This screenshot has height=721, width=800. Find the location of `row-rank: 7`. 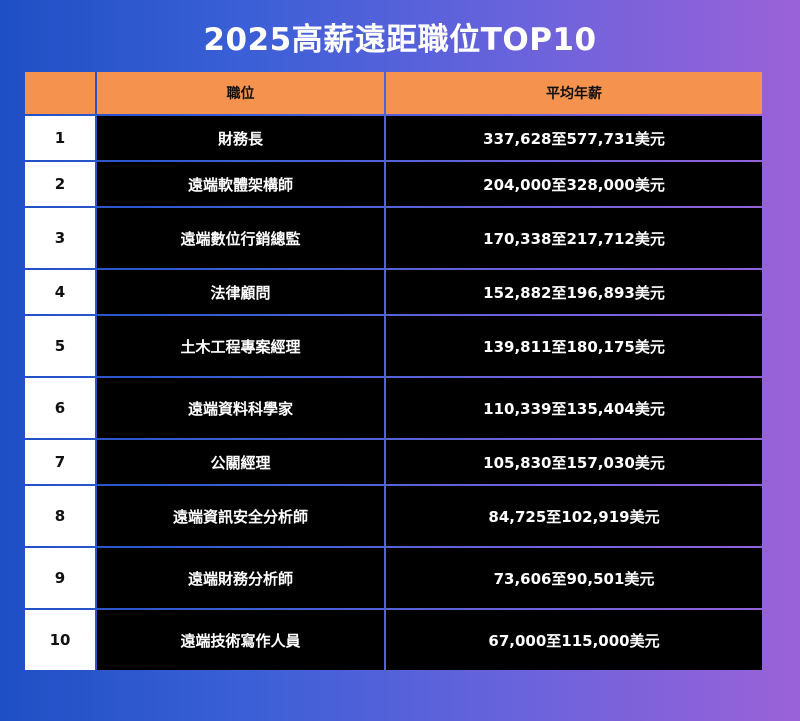

row-rank: 7 is located at coordinates (60, 462).